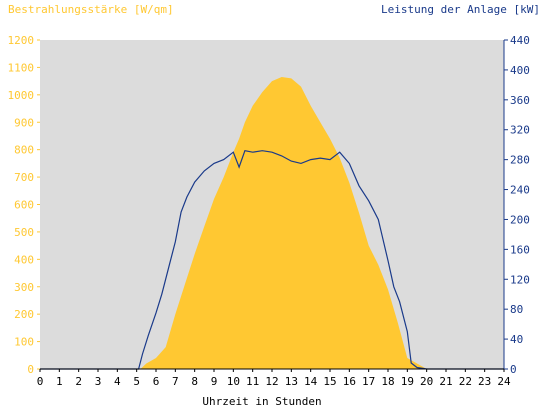 The width and height of the screenshot is (544, 412). I want to click on right-tick-label: 360, so click(520, 100).